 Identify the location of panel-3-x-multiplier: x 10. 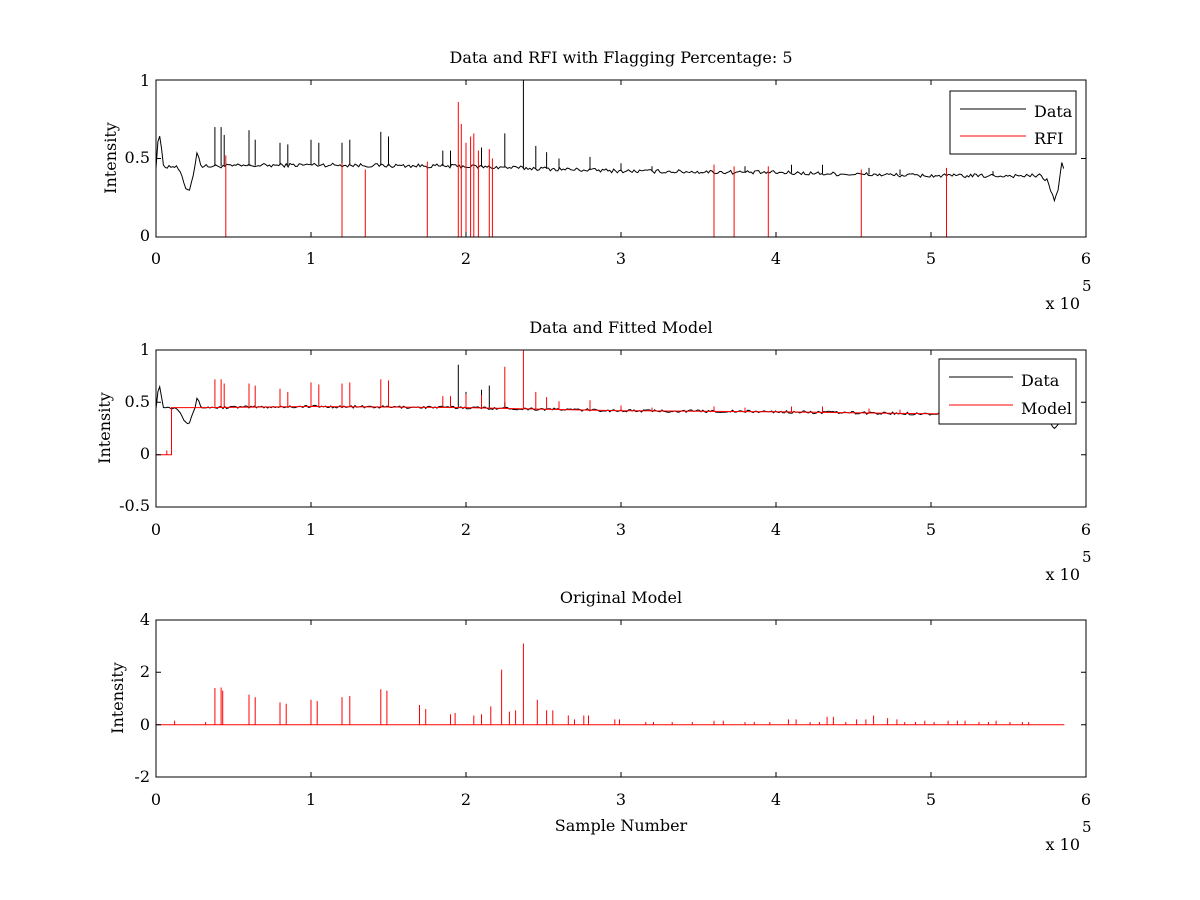
(1063, 844).